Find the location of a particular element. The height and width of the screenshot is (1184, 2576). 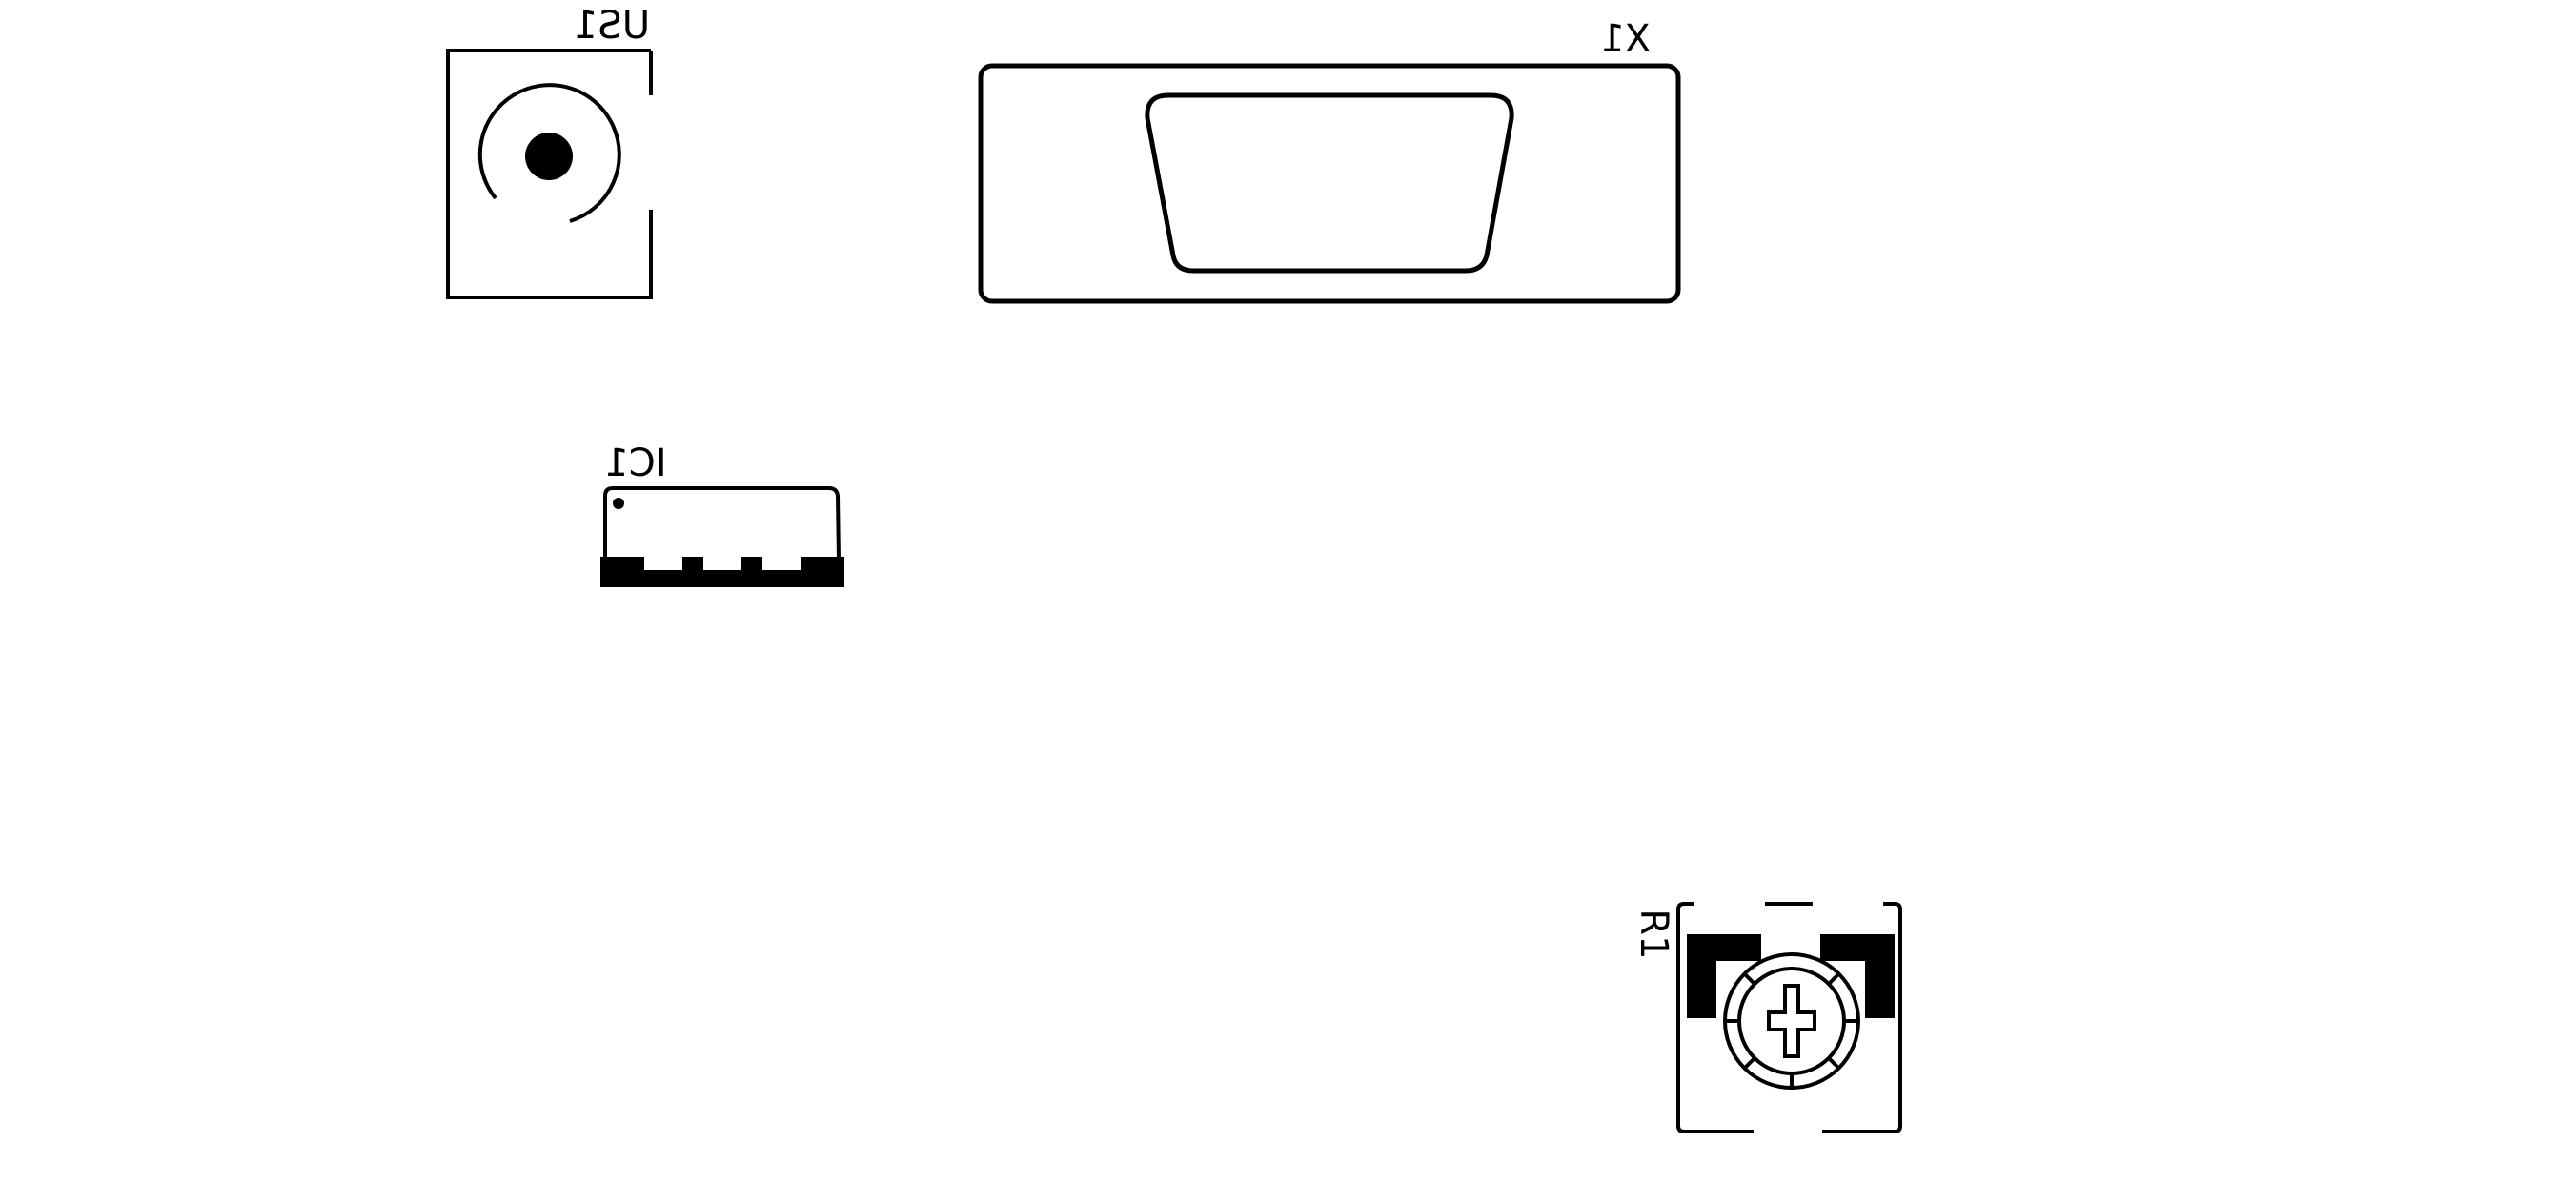

component-r1: R1 is located at coordinates (1767, 1017).